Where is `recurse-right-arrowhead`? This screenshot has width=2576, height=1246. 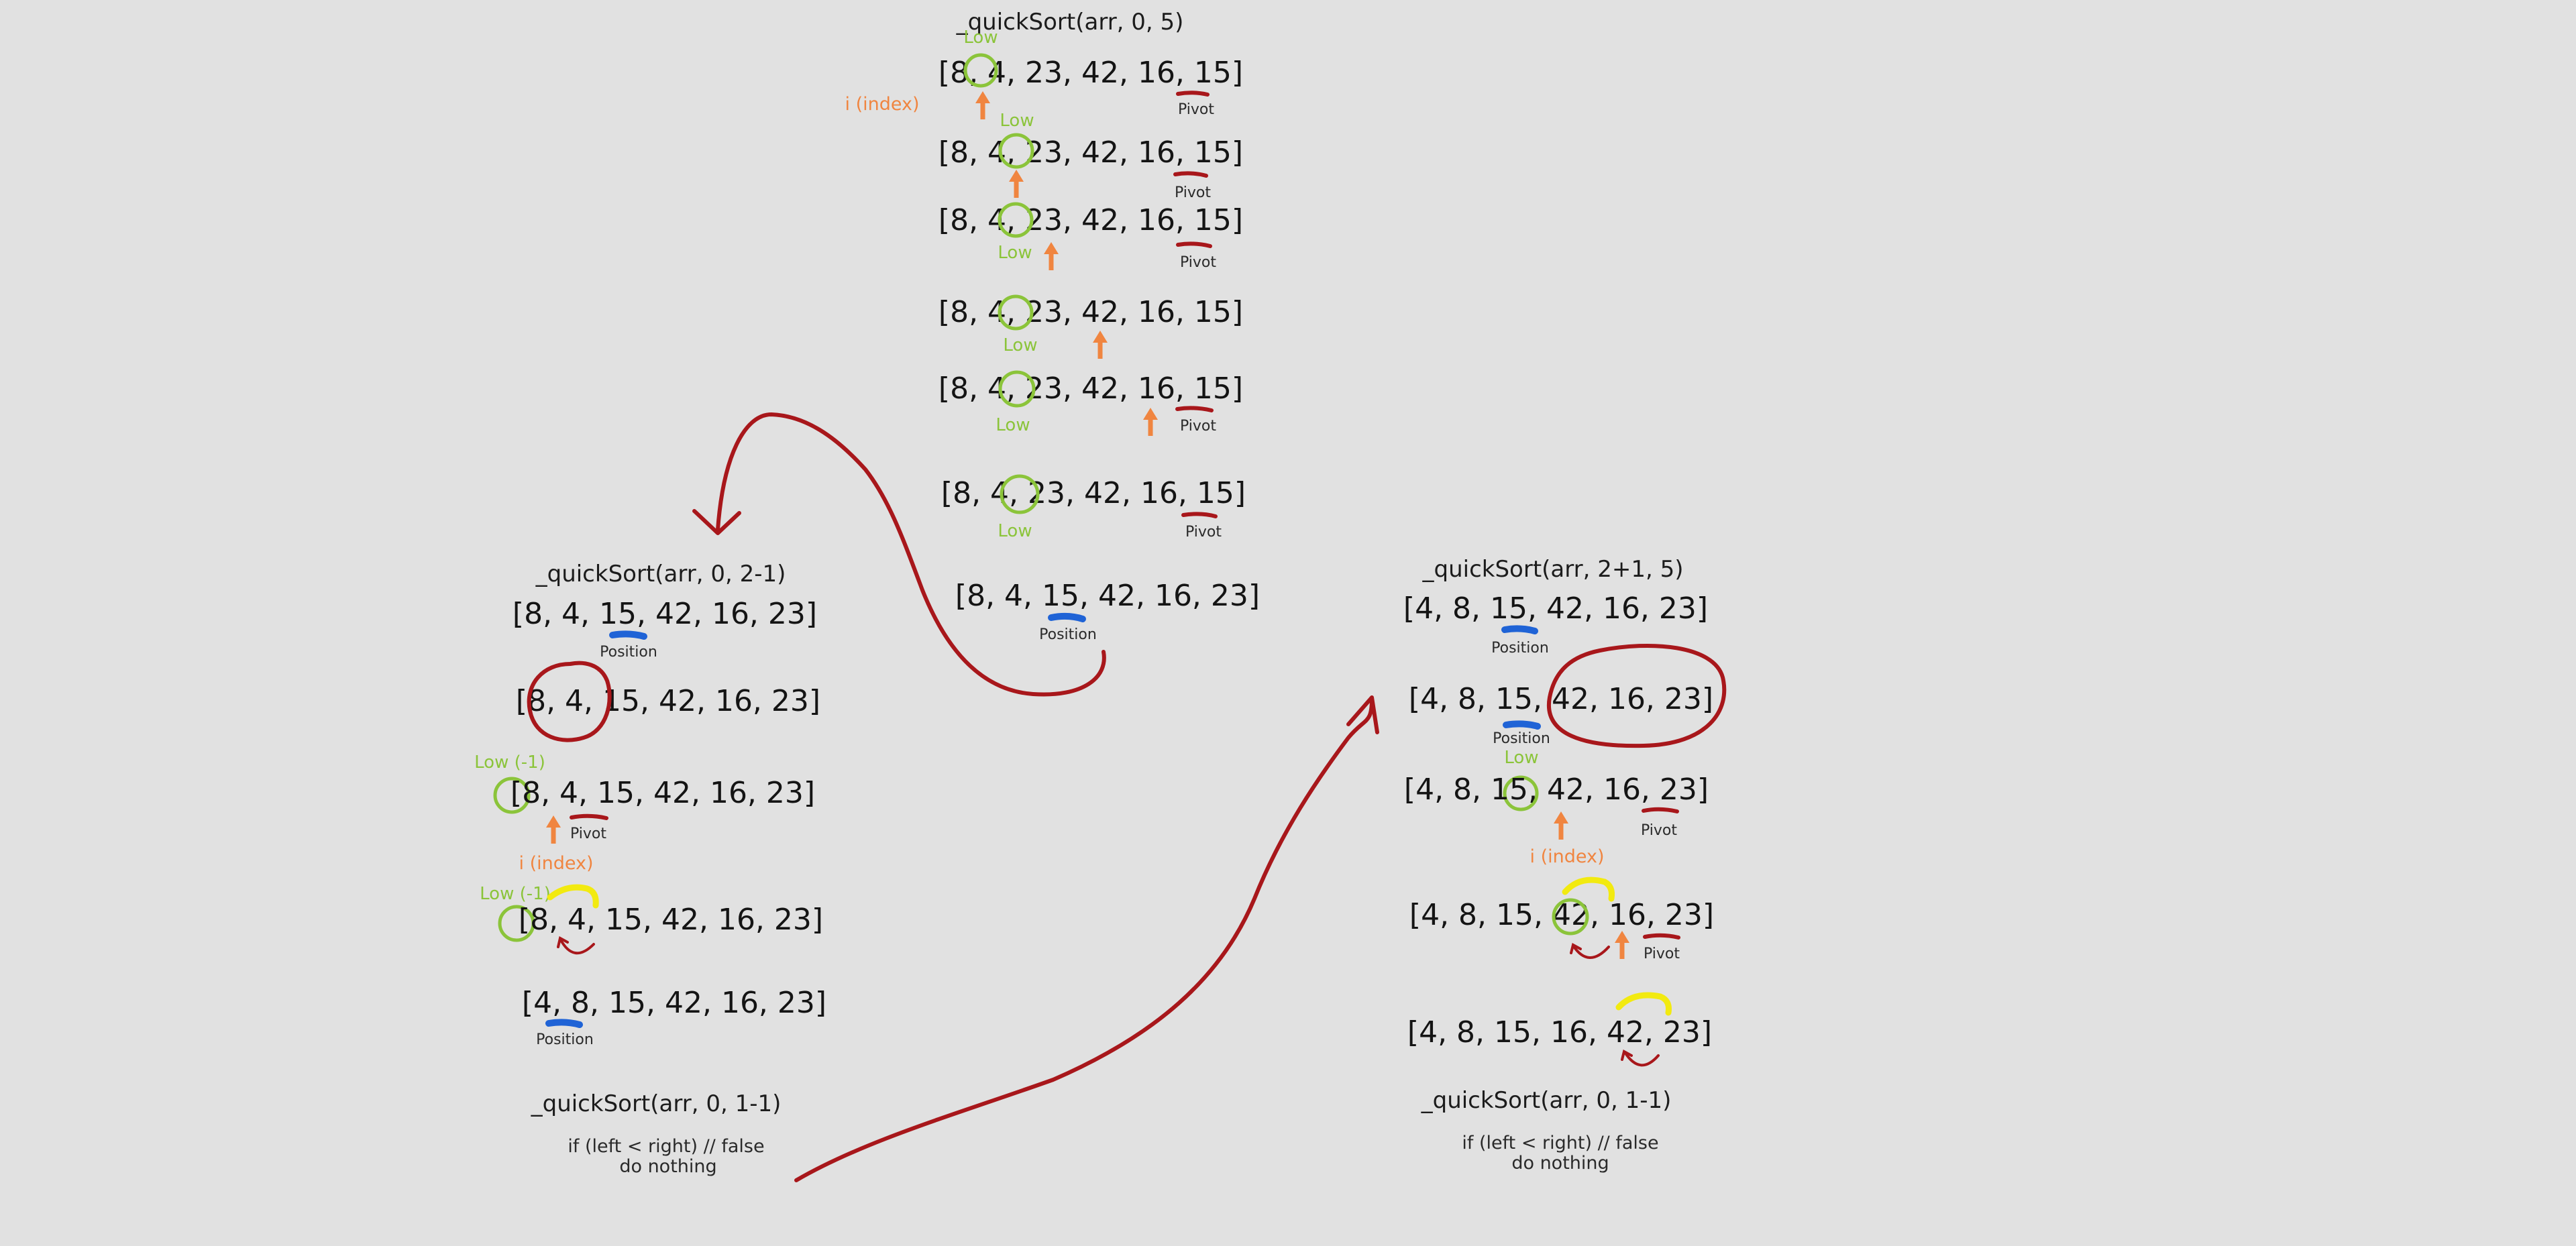 recurse-right-arrowhead is located at coordinates (1362, 714).